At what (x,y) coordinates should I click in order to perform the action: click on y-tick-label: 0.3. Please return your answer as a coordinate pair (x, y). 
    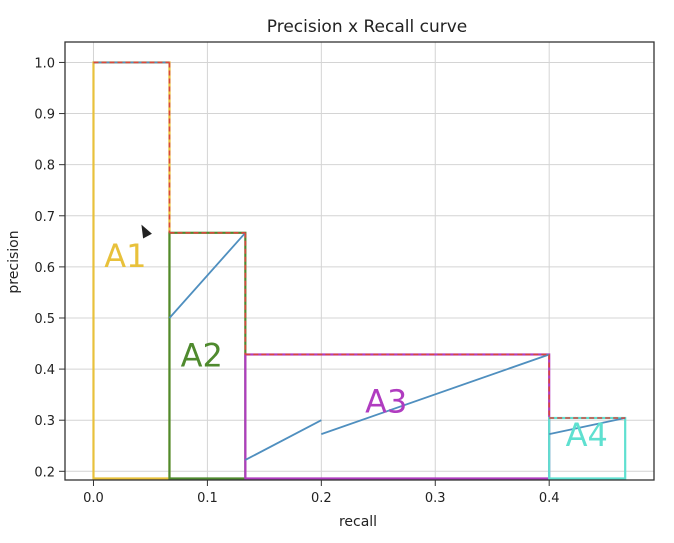
    Looking at the image, I should click on (44, 421).